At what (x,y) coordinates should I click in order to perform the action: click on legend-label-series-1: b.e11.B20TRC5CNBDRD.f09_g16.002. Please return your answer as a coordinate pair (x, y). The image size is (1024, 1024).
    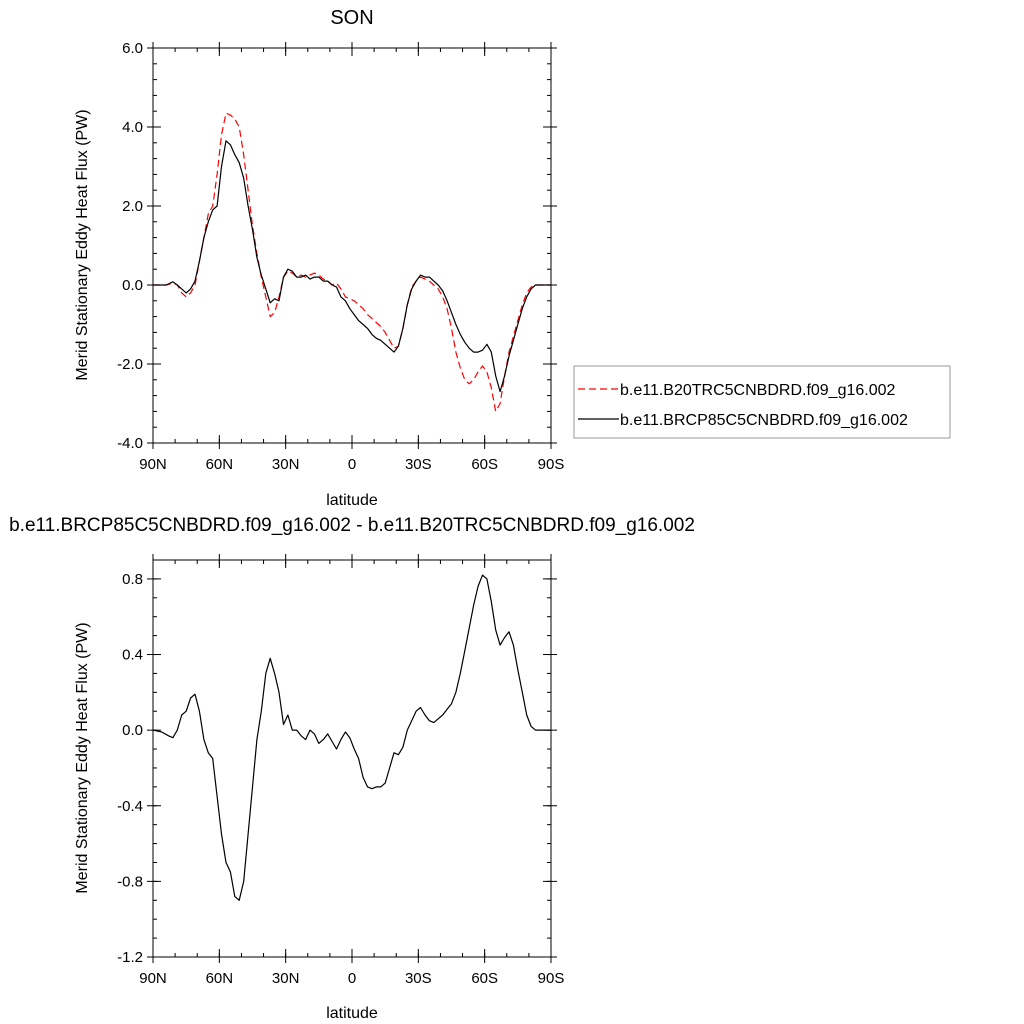
    Looking at the image, I should click on (758, 390).